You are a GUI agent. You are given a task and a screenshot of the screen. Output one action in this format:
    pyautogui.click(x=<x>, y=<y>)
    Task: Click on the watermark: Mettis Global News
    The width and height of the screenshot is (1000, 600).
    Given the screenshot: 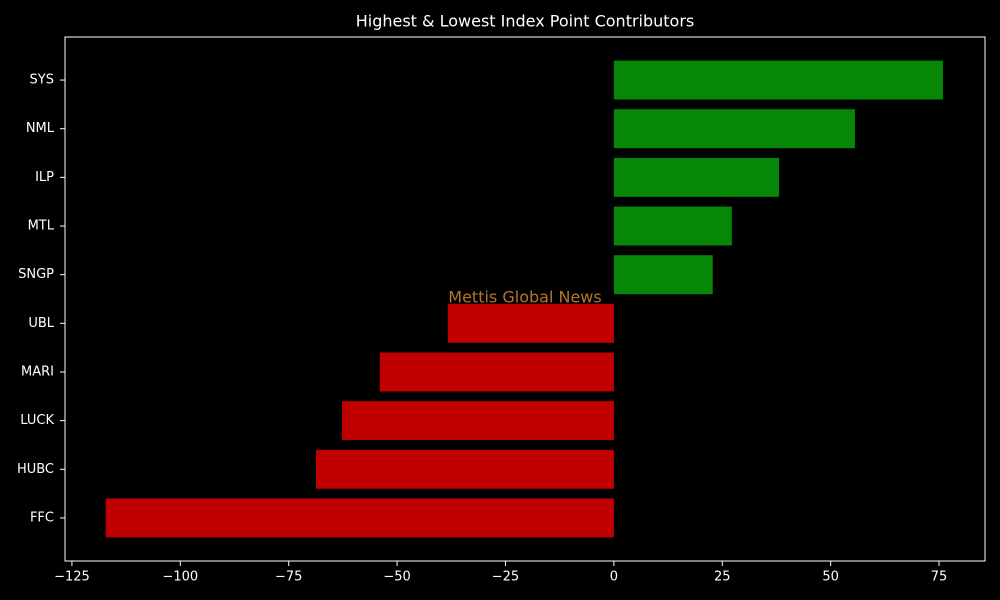 What is the action you would take?
    pyautogui.click(x=524, y=297)
    